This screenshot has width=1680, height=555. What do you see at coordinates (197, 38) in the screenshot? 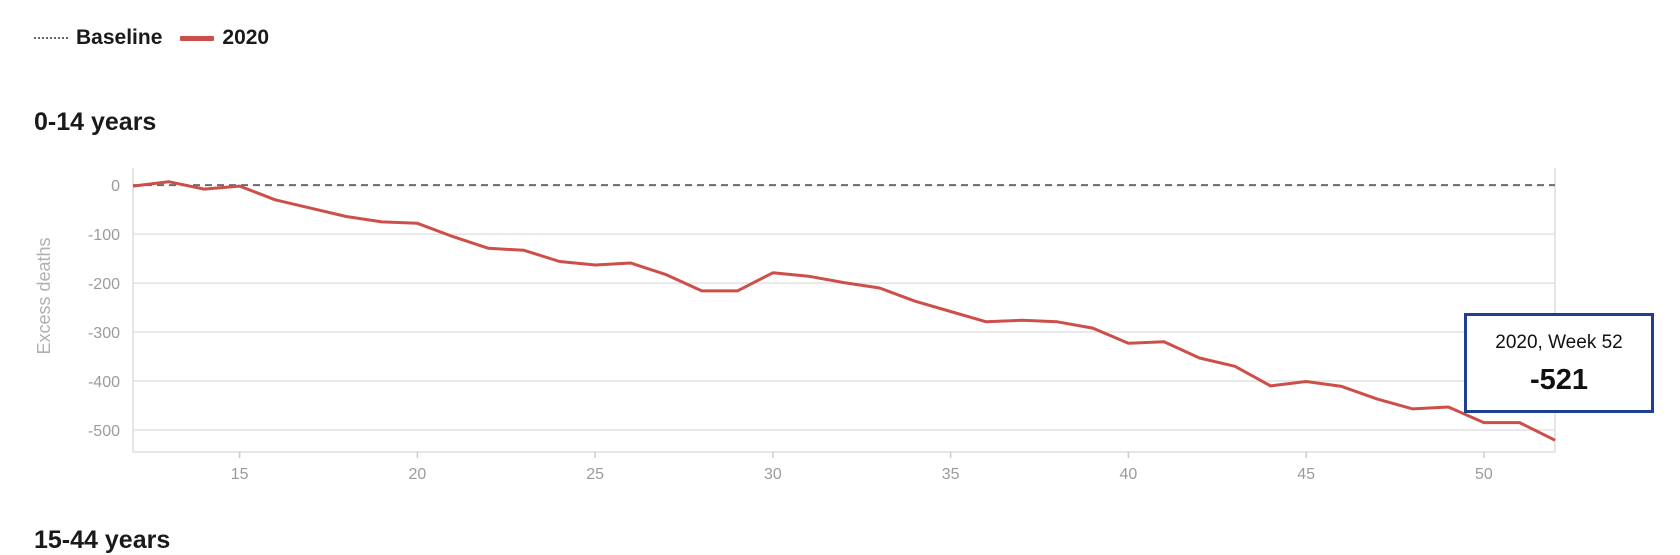
I see `series-2020-swatch` at bounding box center [197, 38].